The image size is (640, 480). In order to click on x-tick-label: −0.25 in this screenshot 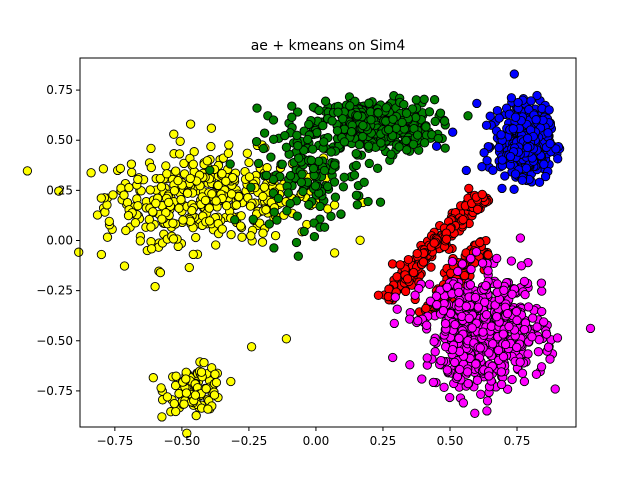, I will do `click(249, 441)`.